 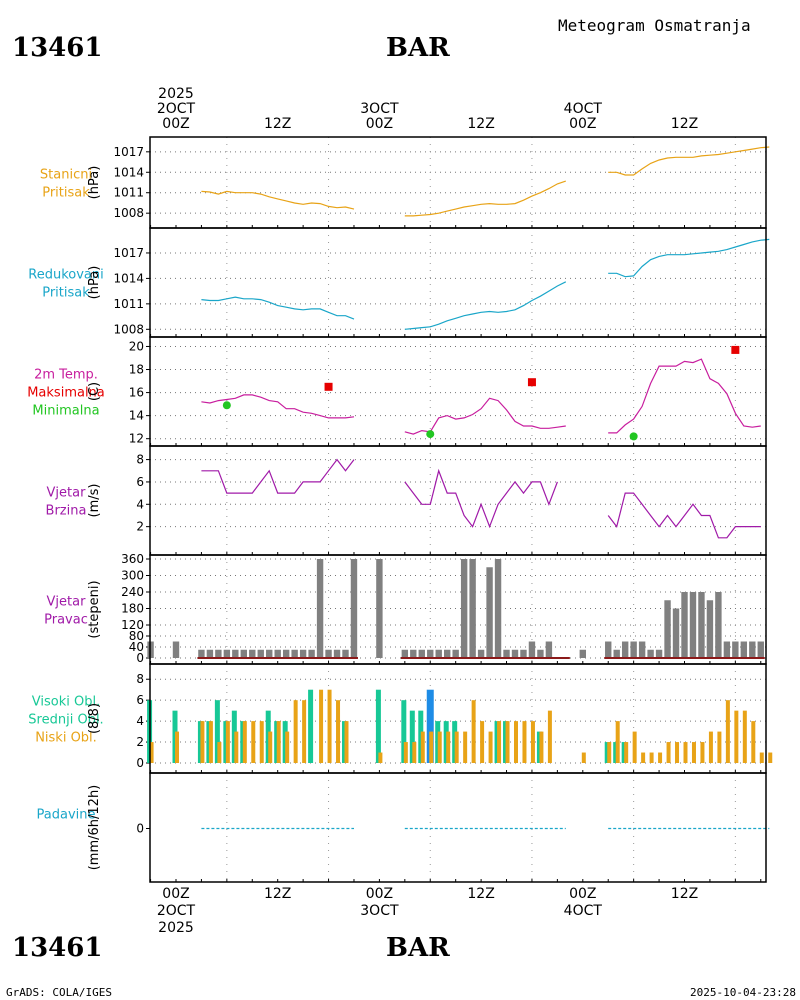 I want to click on grads-credit: GrADS: COLA/IGES, so click(x=59, y=992).